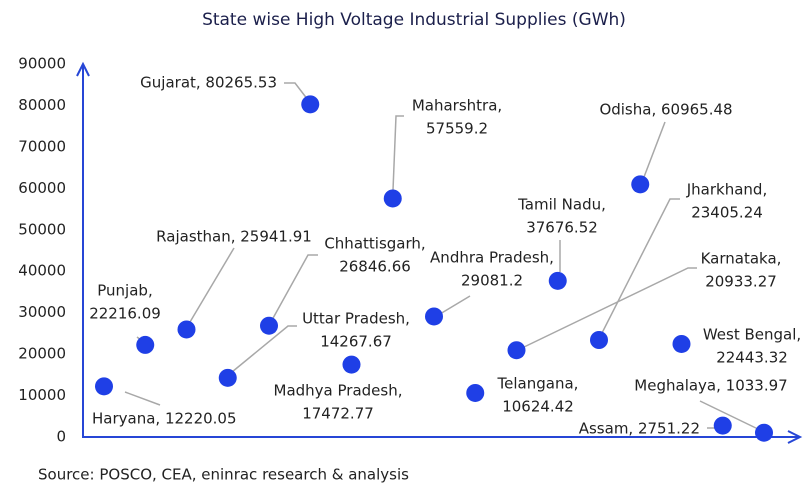 The width and height of the screenshot is (807, 496). Describe the element at coordinates (42, 188) in the screenshot. I see `y-tick-label: 60000` at that location.